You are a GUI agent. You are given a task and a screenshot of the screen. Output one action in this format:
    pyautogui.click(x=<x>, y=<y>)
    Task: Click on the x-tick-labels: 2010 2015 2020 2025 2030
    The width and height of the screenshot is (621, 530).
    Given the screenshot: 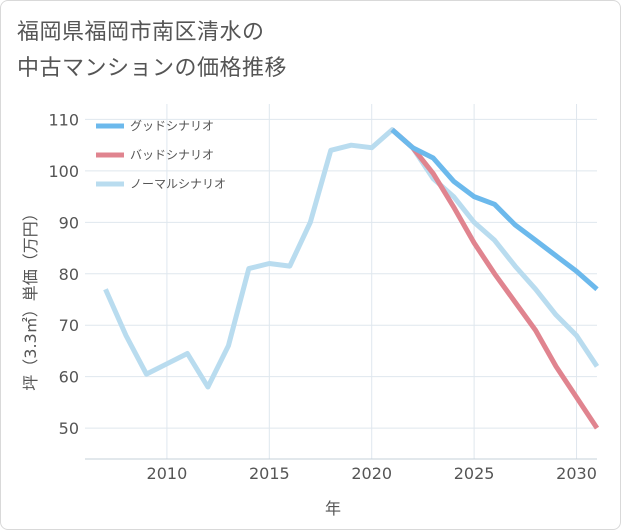 What is the action you would take?
    pyautogui.click(x=372, y=473)
    